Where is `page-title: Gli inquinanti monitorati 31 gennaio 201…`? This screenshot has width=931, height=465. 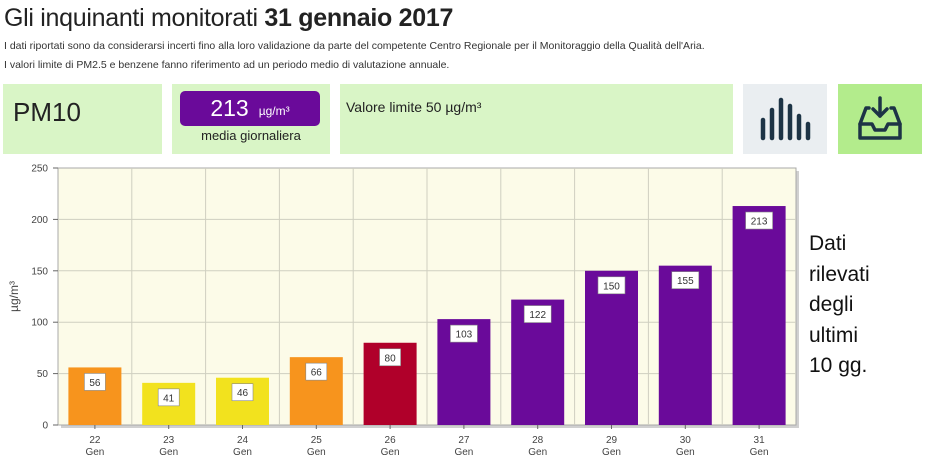 page-title: Gli inquinanti monitorati 31 gennaio 201… is located at coordinates (228, 18).